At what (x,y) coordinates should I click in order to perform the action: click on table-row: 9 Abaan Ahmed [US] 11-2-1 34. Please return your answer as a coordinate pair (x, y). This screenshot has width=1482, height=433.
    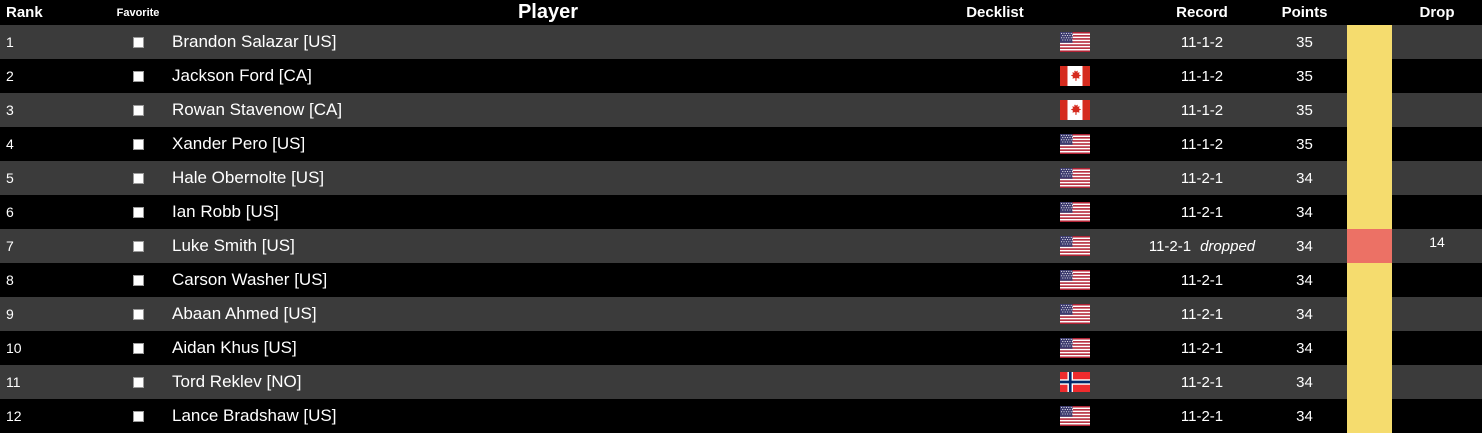
    Looking at the image, I should click on (741, 314).